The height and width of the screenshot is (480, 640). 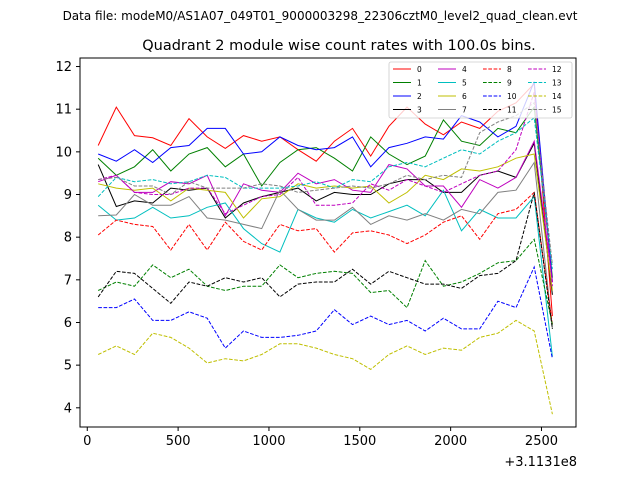 I want to click on x-tick-label: 2500, so click(x=541, y=441).